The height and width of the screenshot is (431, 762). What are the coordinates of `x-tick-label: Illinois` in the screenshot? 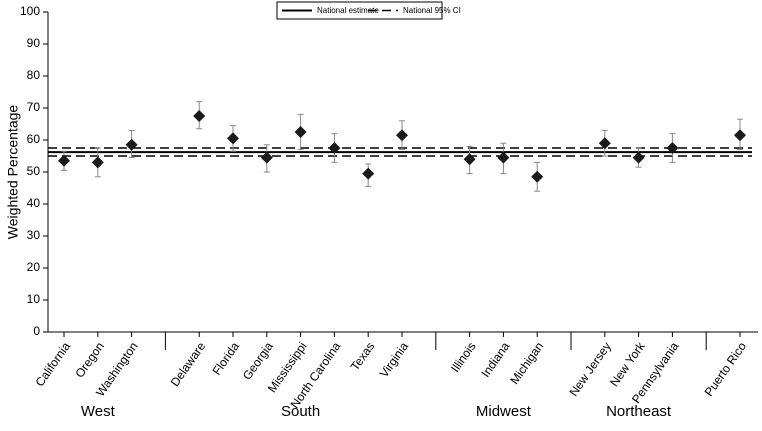 It's located at (463, 357).